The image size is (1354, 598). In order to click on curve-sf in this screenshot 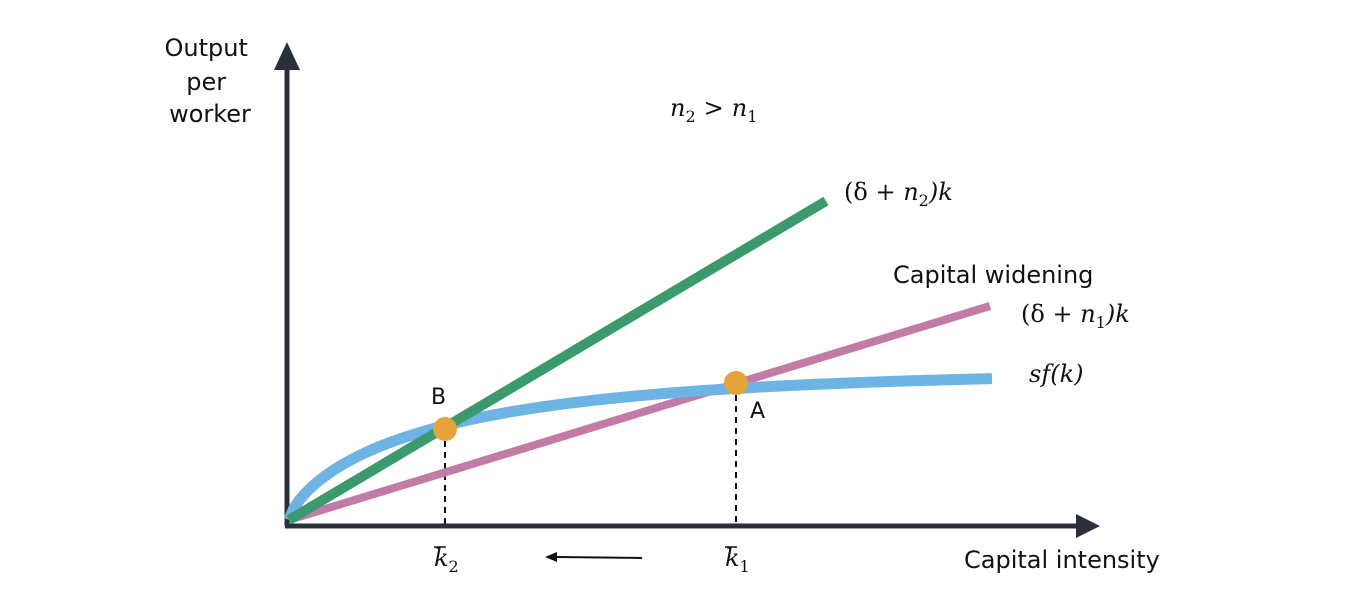, I will do `click(638, 448)`.